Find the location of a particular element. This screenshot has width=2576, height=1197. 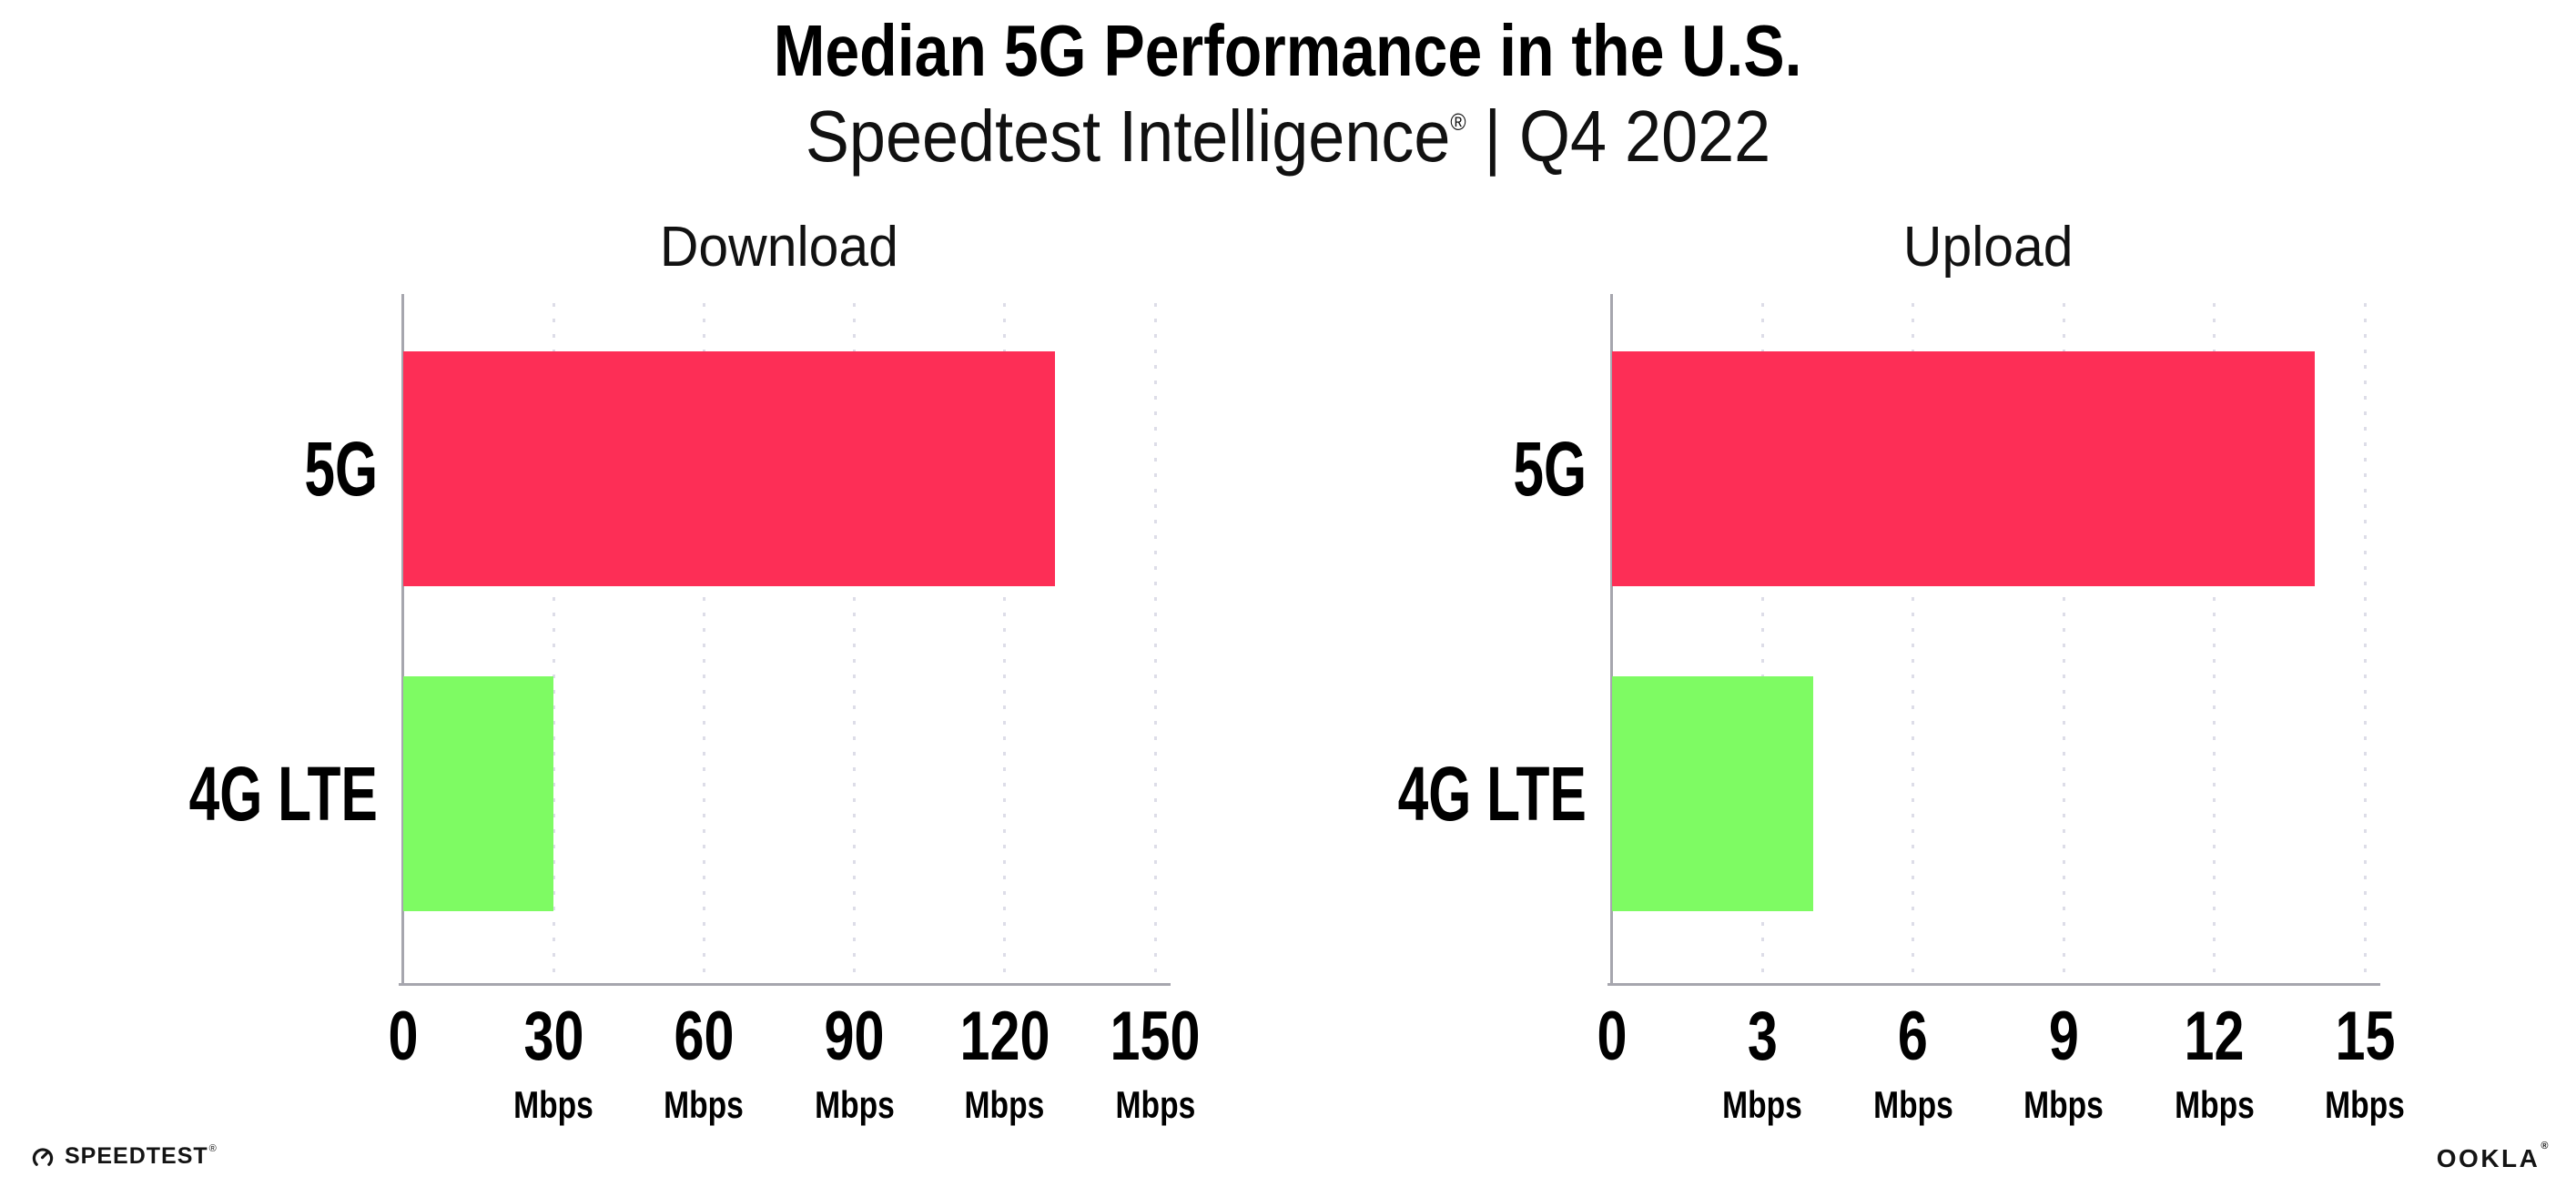

x-tick-120: 120 Mbps is located at coordinates (1005, 1063).